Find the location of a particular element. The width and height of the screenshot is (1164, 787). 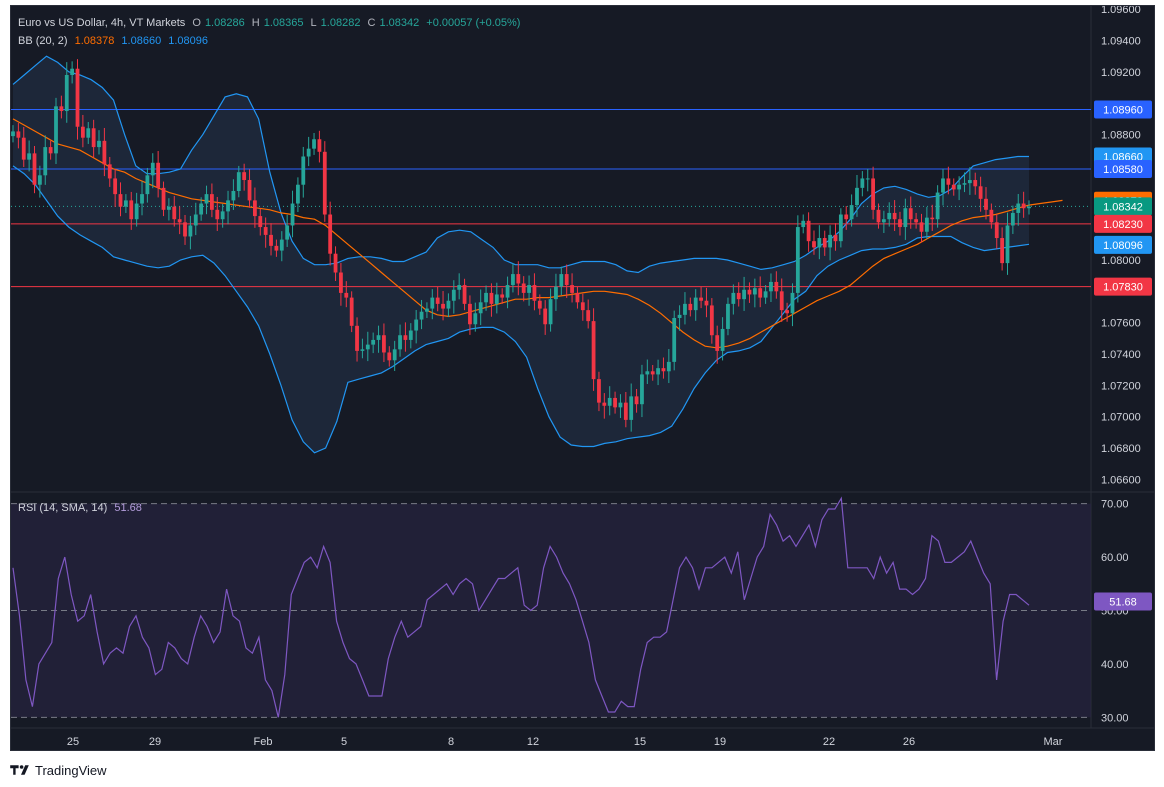

time-tick-label: Mar is located at coordinates (1053, 742).